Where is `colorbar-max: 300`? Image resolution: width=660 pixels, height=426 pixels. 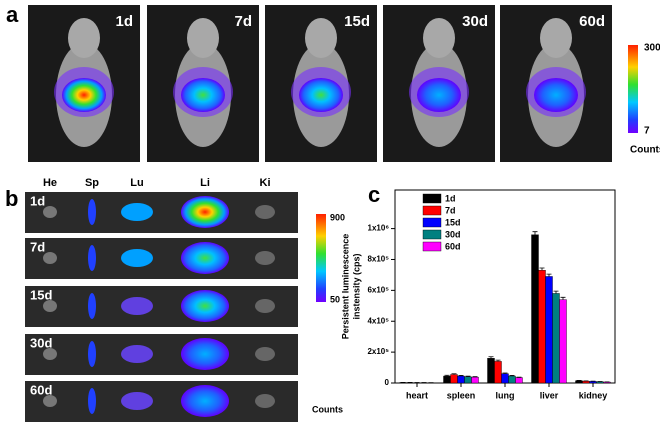
colorbar-max: 300 is located at coordinates (652, 48).